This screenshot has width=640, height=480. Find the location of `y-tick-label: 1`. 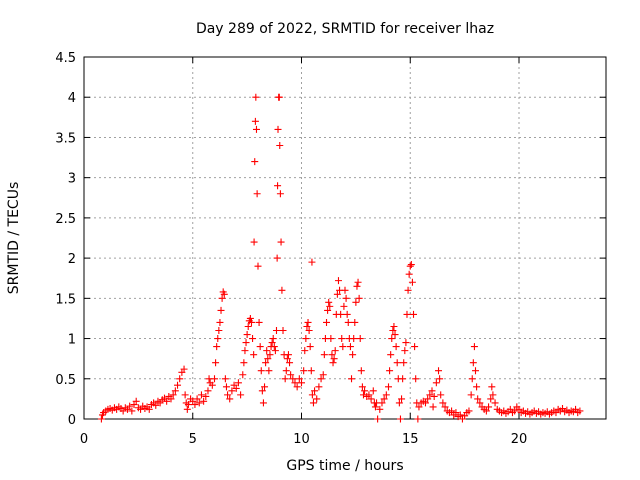

y-tick-label: 1 is located at coordinates (72, 340).